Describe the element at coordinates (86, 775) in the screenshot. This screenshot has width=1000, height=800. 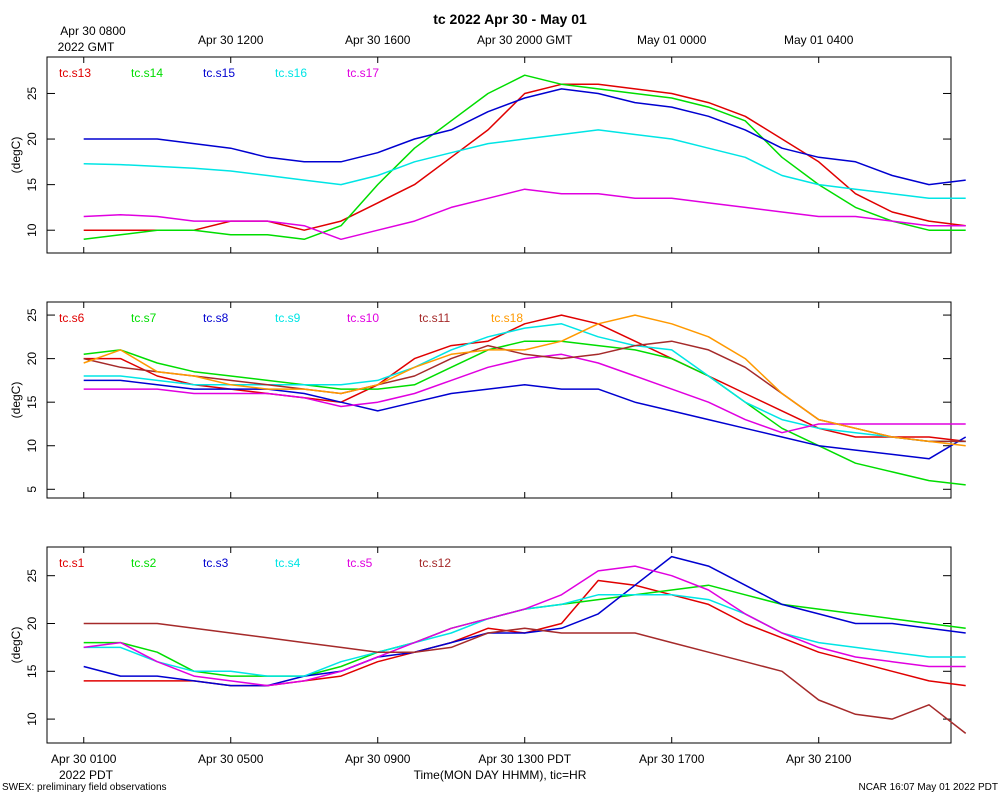
I see `bottom-start-label-line2: 2022 PDT` at that location.